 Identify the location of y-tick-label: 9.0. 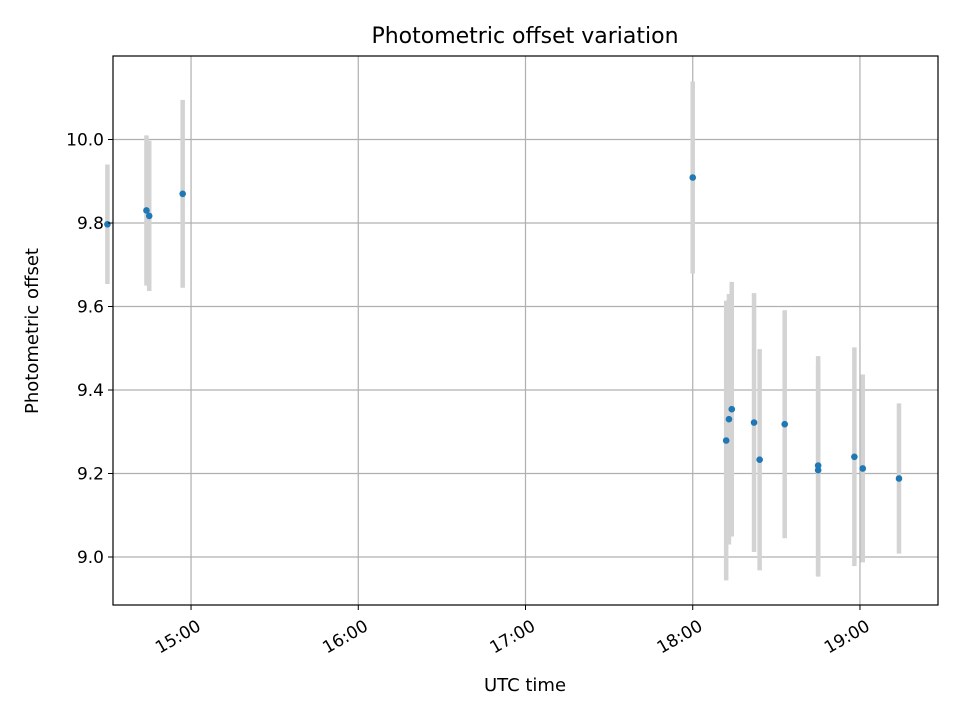
(90, 558).